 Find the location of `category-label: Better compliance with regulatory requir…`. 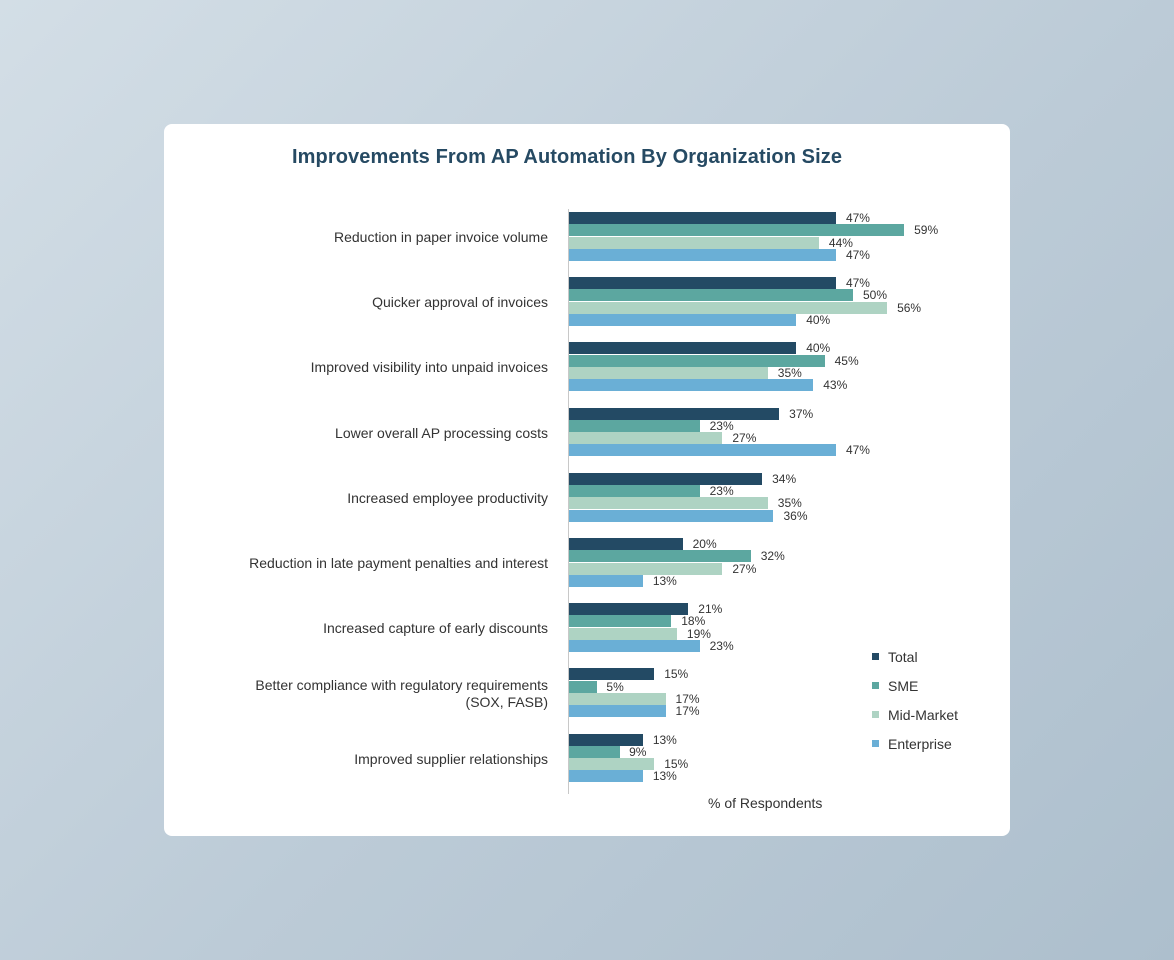

category-label: Better compliance with regulatory requir… is located at coordinates (401, 694).